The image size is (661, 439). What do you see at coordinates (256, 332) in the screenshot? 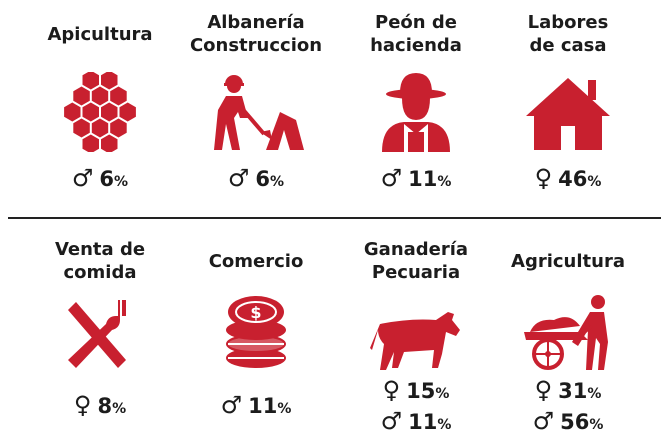
I see `activity-icon: $` at bounding box center [256, 332].